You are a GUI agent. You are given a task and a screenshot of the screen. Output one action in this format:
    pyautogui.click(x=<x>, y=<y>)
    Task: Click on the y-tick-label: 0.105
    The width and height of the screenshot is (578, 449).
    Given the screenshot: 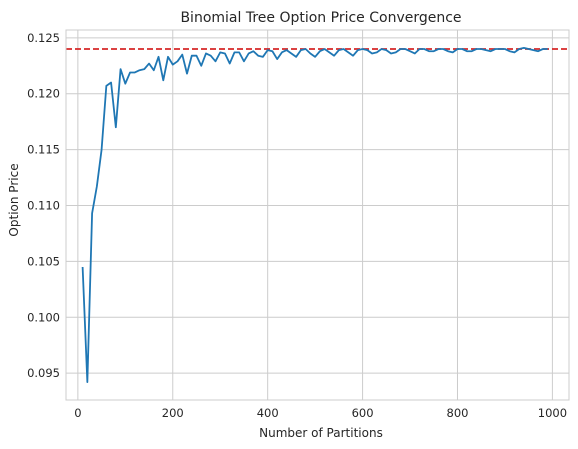 What is the action you would take?
    pyautogui.click(x=43, y=261)
    